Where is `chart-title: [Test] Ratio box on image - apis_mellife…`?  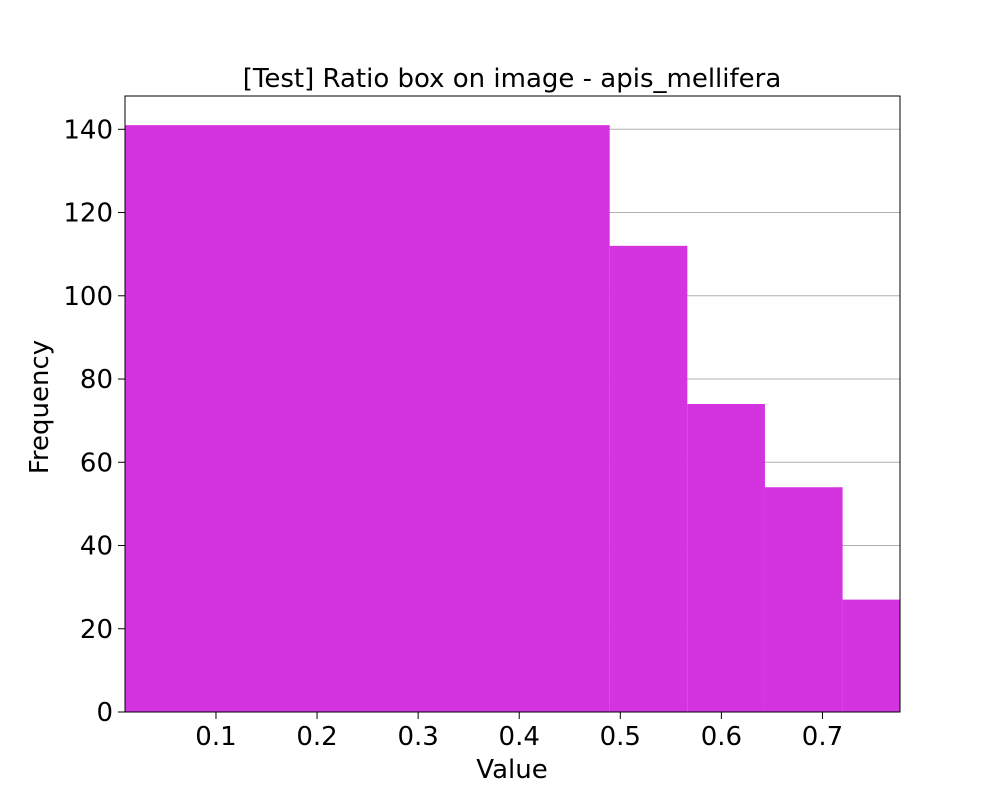
chart-title: [Test] Ratio box on image - apis_mellife… is located at coordinates (512, 79).